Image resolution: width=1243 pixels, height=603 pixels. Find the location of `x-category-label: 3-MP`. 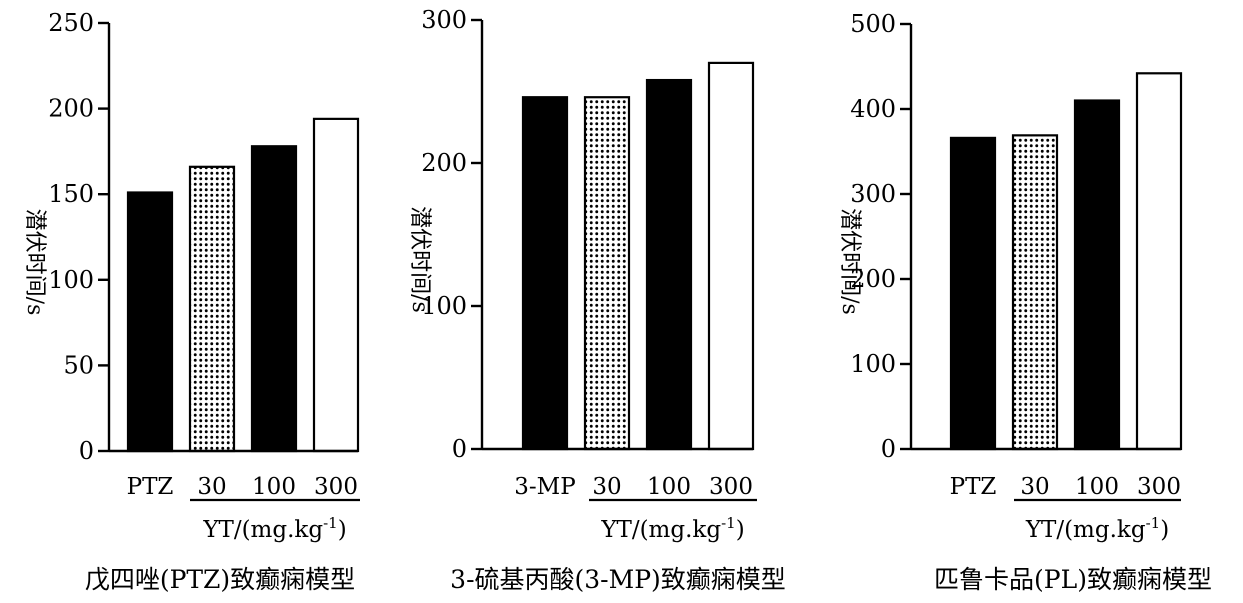

x-category-label: 3-MP is located at coordinates (544, 487).